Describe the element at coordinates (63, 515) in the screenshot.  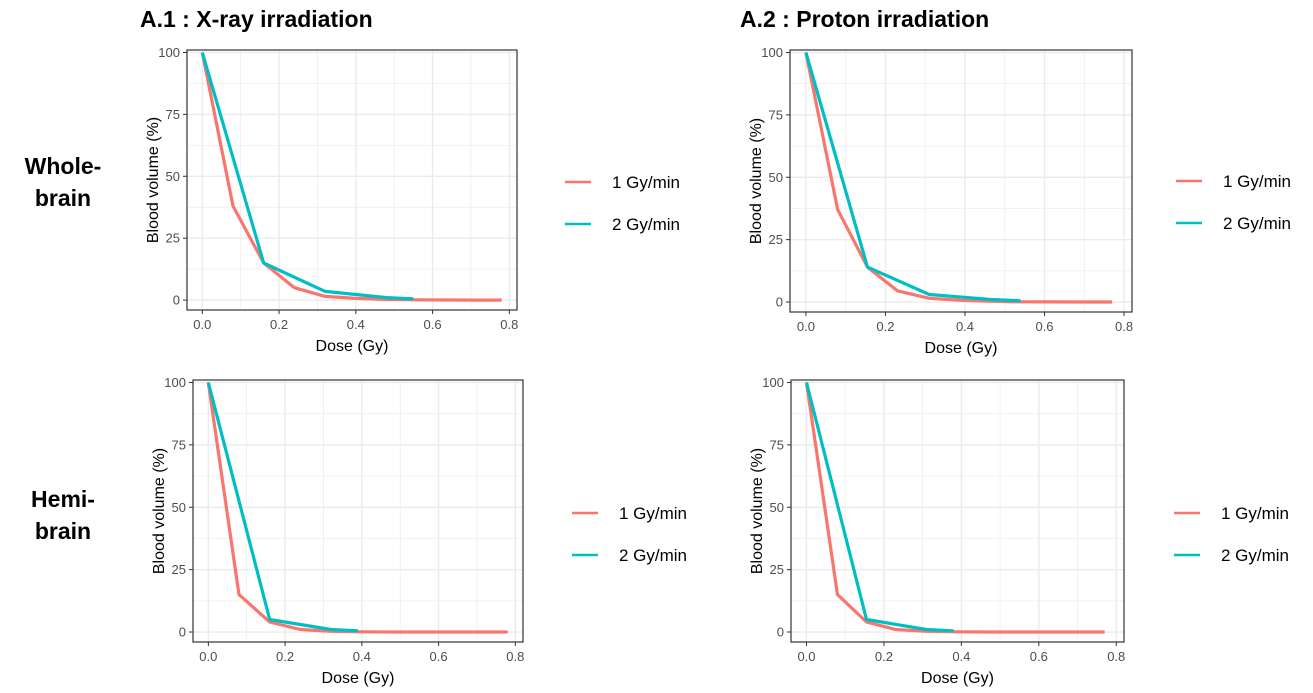
I see `row-label-hemi-brain: Hemi- brain` at that location.